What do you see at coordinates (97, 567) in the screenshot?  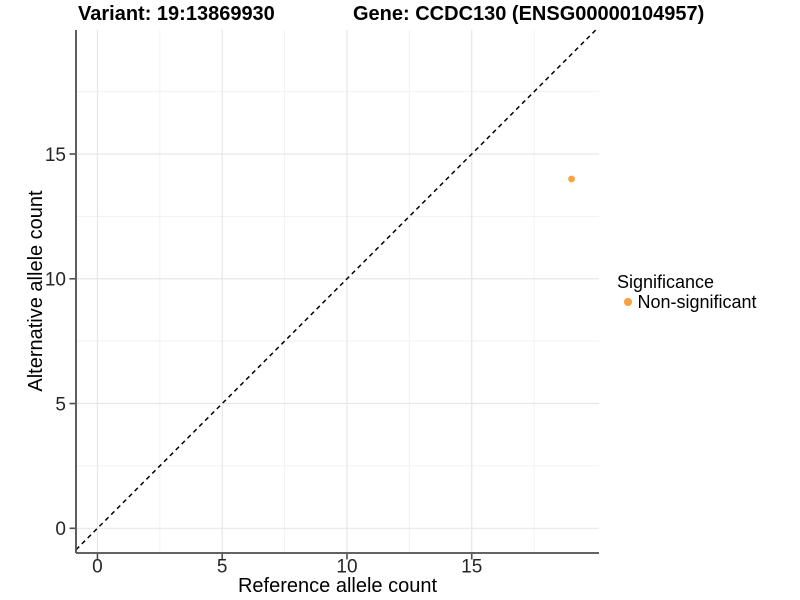 I see `x-tick-label: 0` at bounding box center [97, 567].